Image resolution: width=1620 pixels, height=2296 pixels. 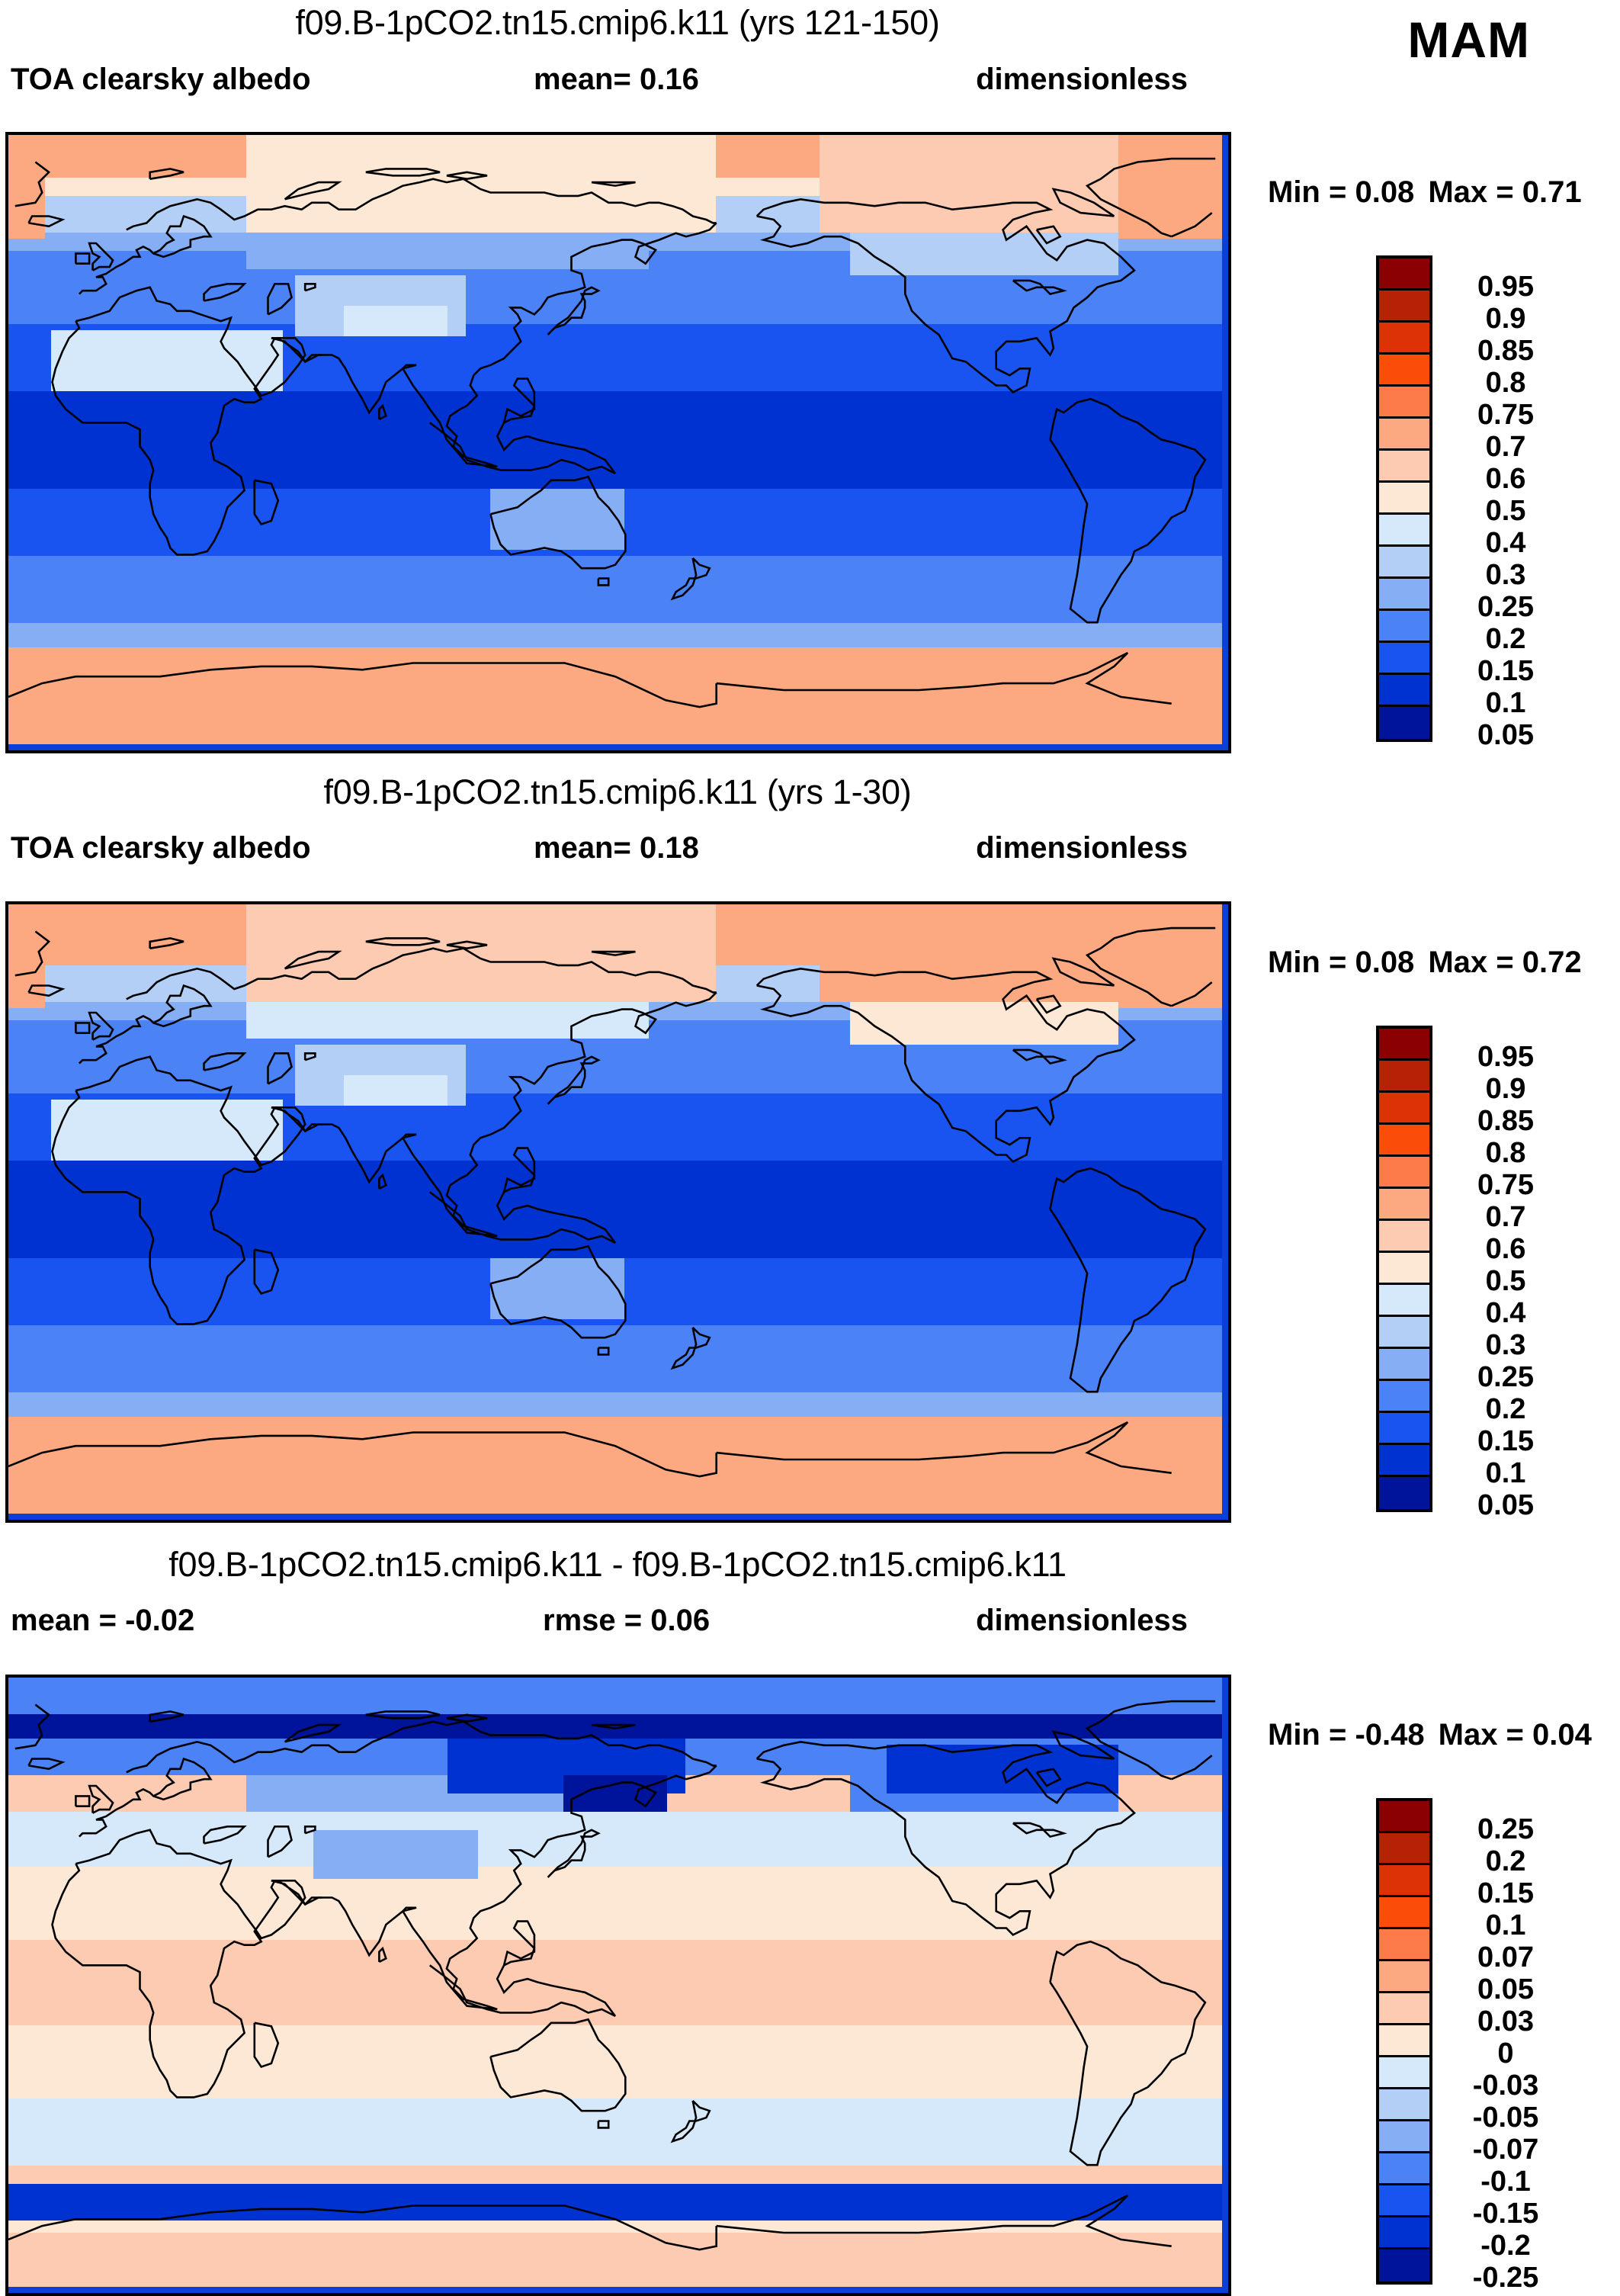 I want to click on panel-3-subheader: mean = -0.02 rmse = 0.06 dimensionless, so click(x=617, y=1621).